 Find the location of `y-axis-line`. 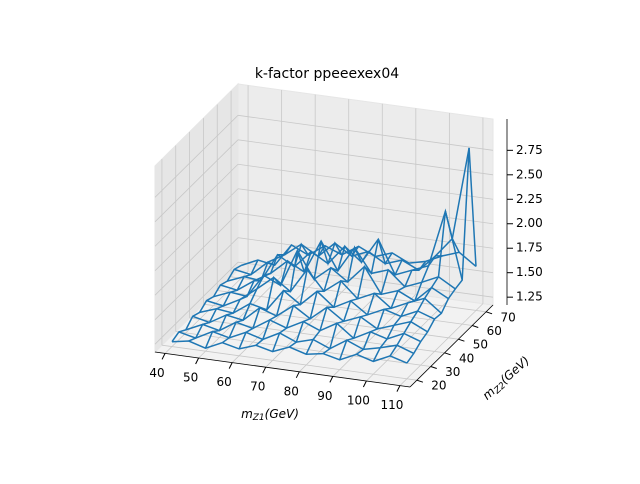

y-axis-line is located at coordinates (451, 346).